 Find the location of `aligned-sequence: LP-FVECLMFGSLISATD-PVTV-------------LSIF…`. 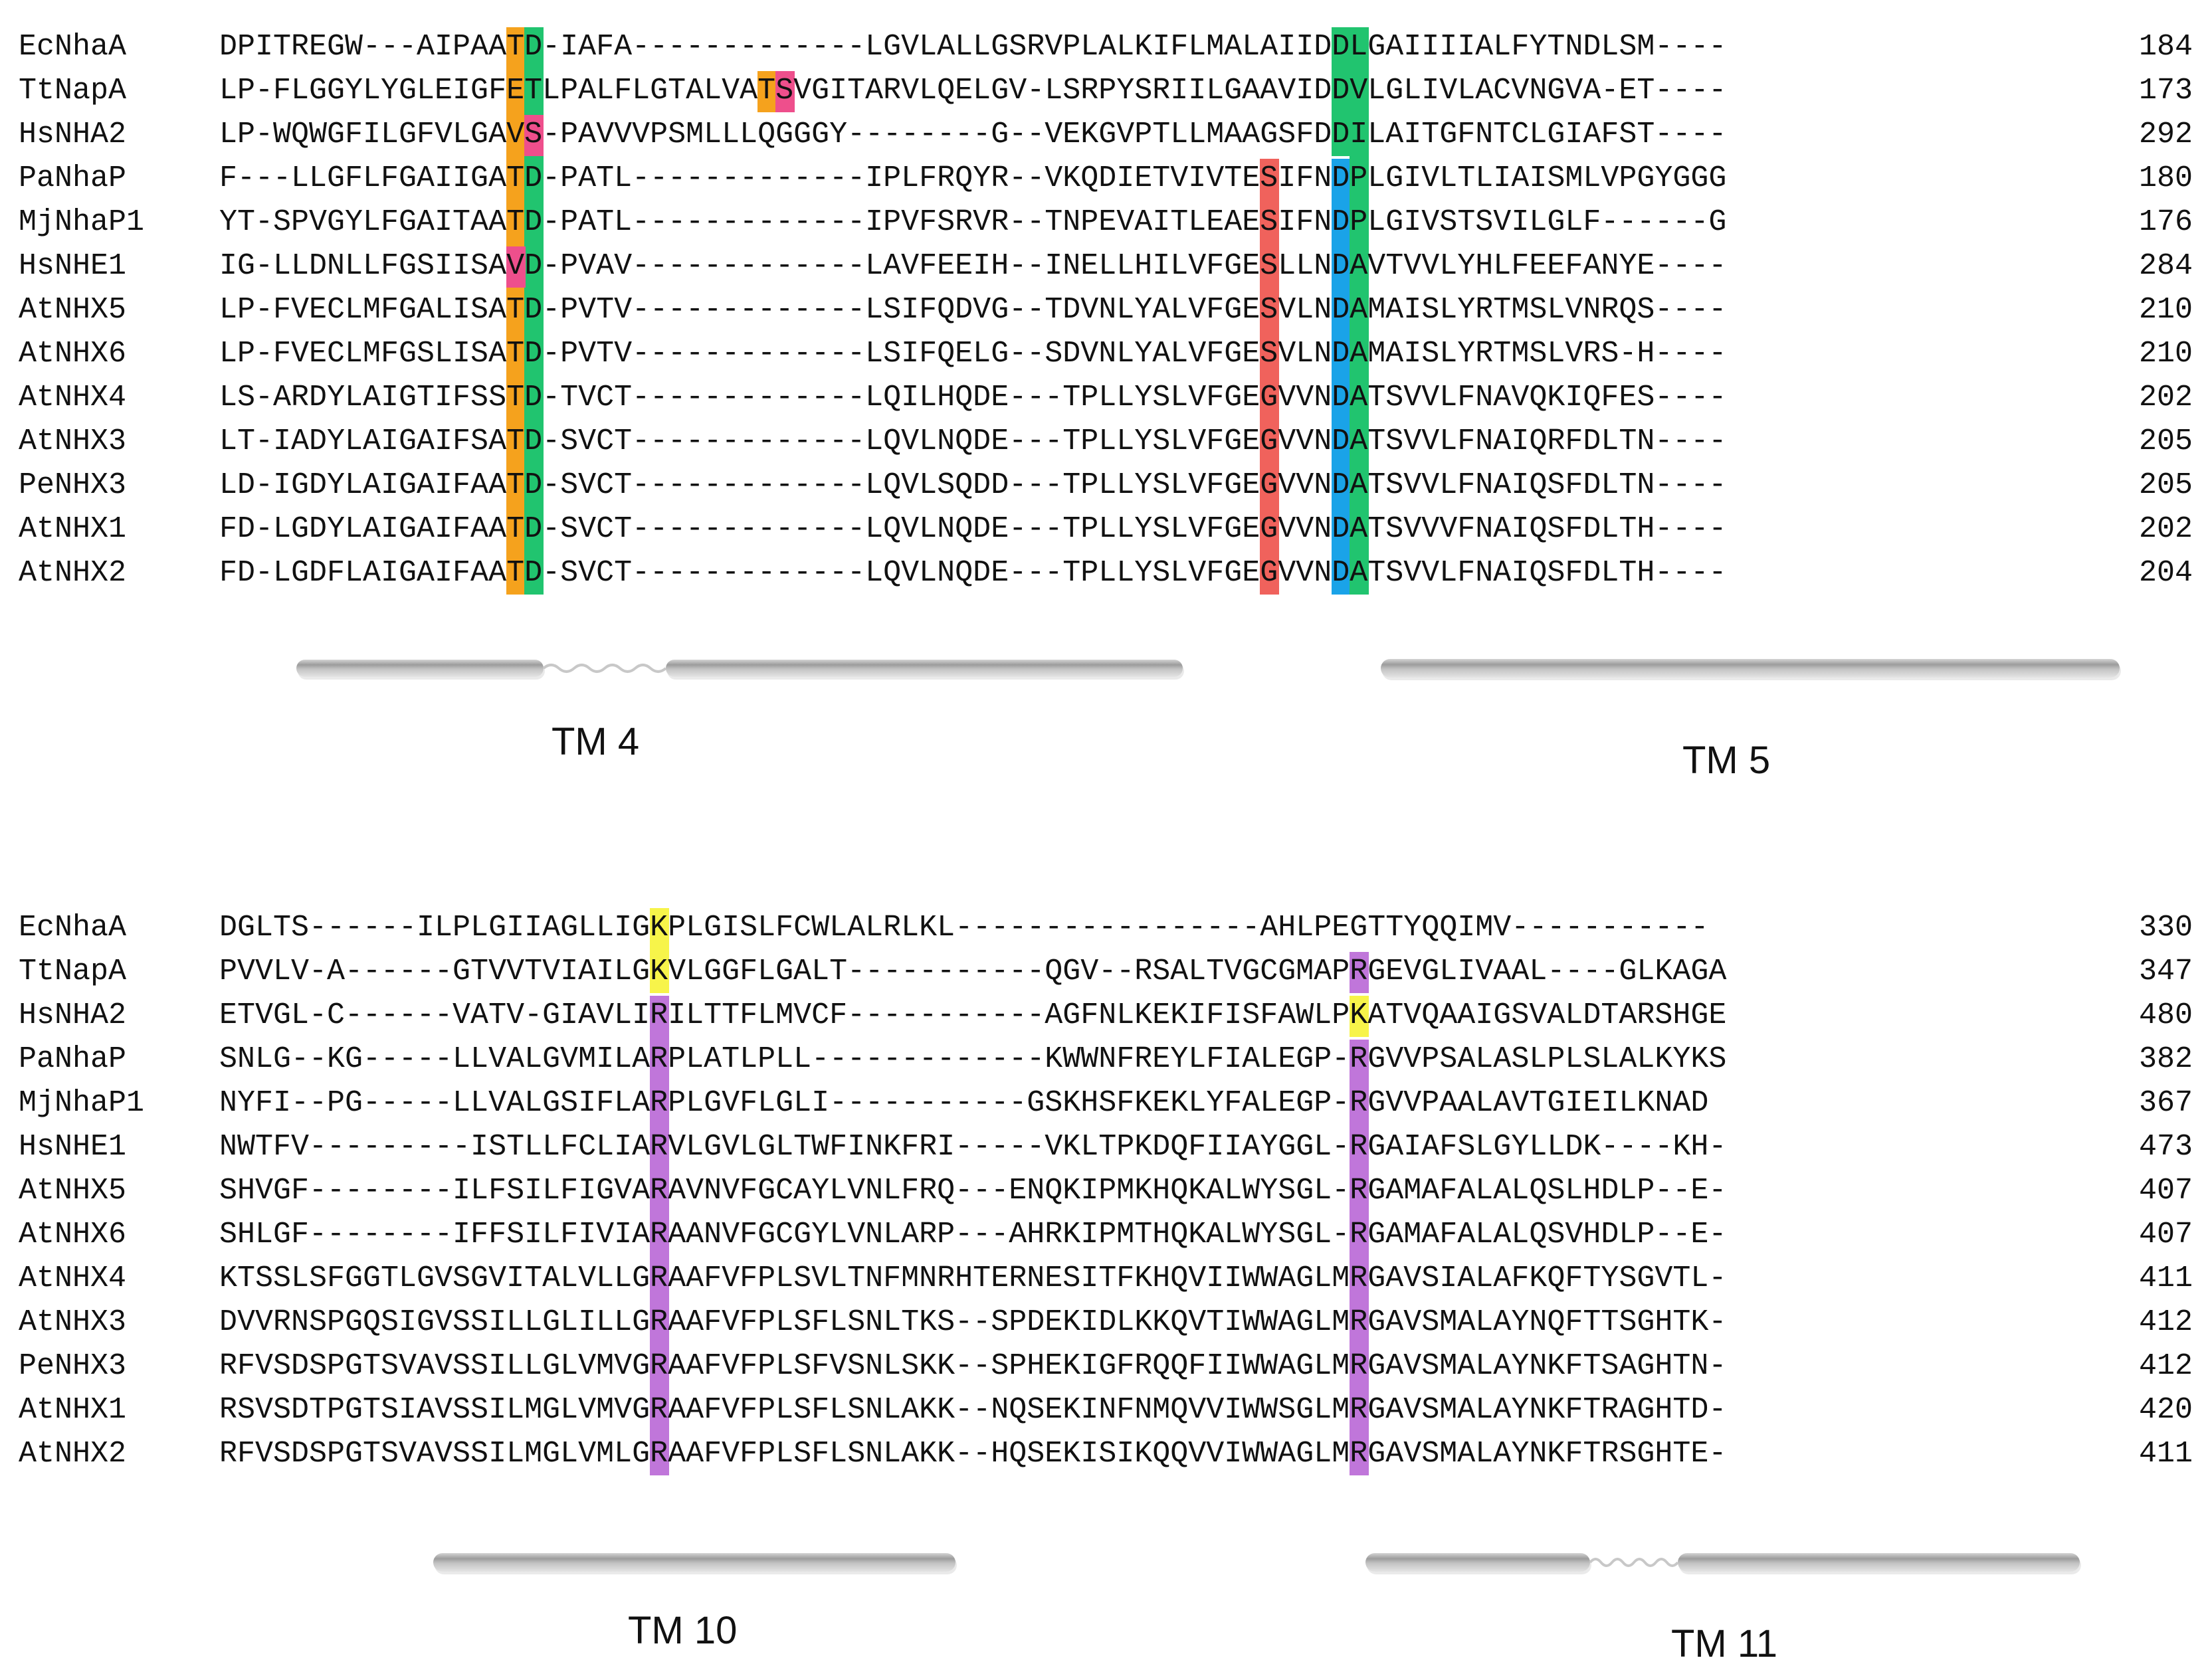

aligned-sequence: LP-FVECLMFGSLISATD-PVTV-------------LSIF… is located at coordinates (973, 354).